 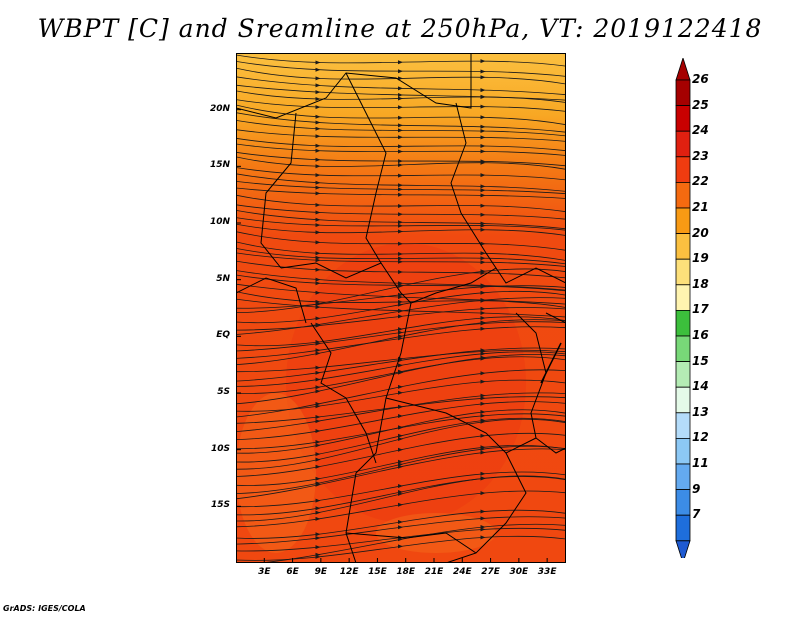 I want to click on colorbar-label: 16, so click(x=700, y=335).